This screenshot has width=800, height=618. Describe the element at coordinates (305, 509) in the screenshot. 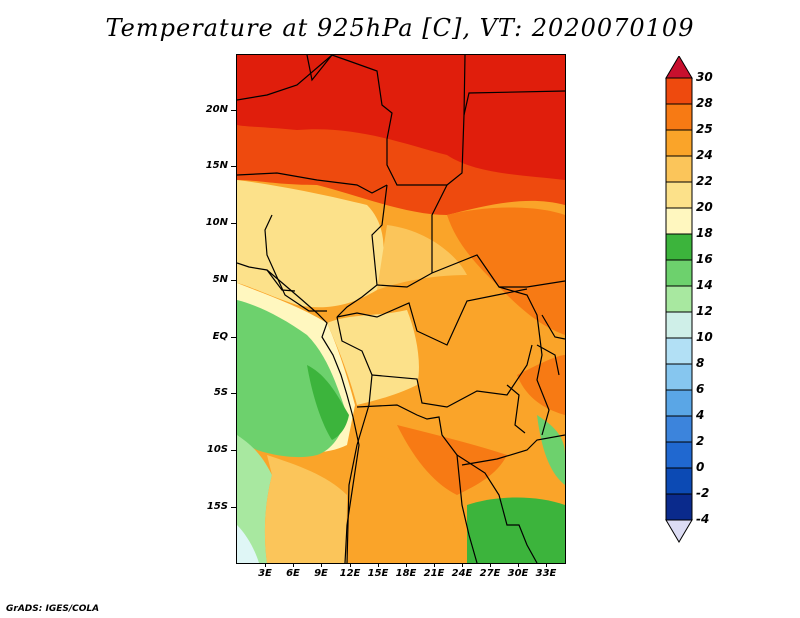

I see `zone-tan-south` at that location.